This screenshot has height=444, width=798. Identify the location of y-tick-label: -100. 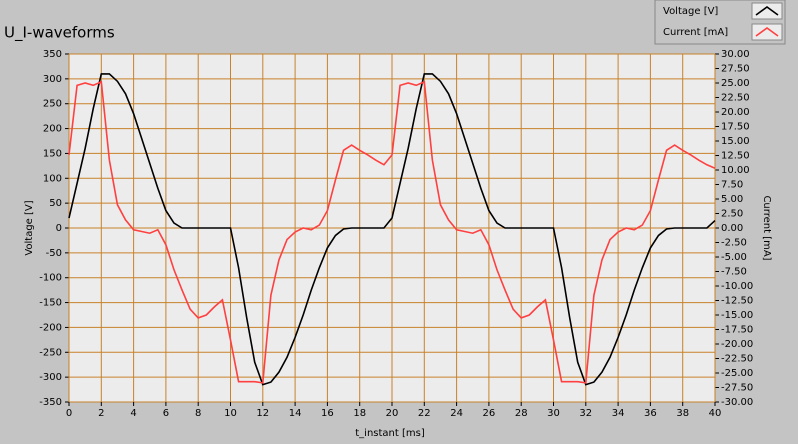
(50, 278).